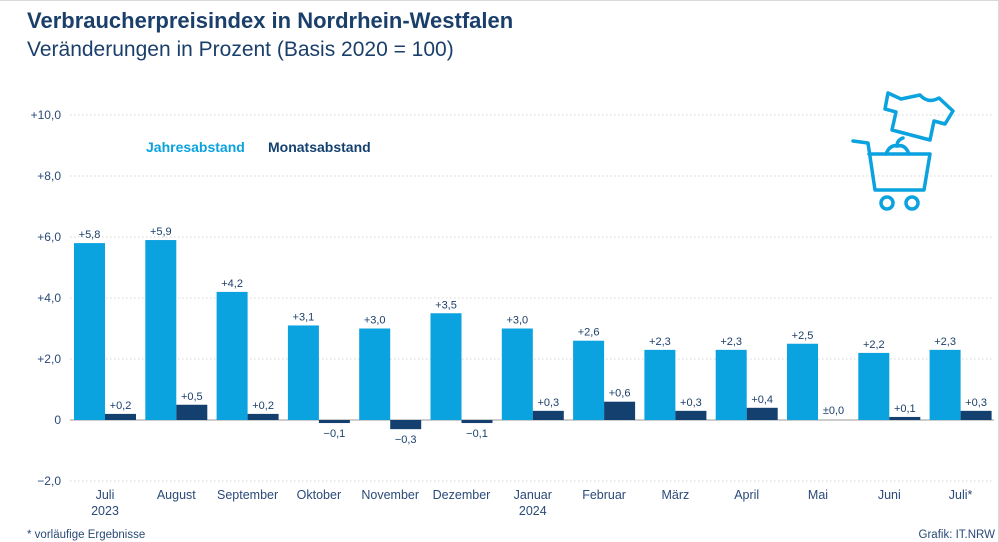 The width and height of the screenshot is (999, 542). I want to click on category-label: September, so click(247, 495).